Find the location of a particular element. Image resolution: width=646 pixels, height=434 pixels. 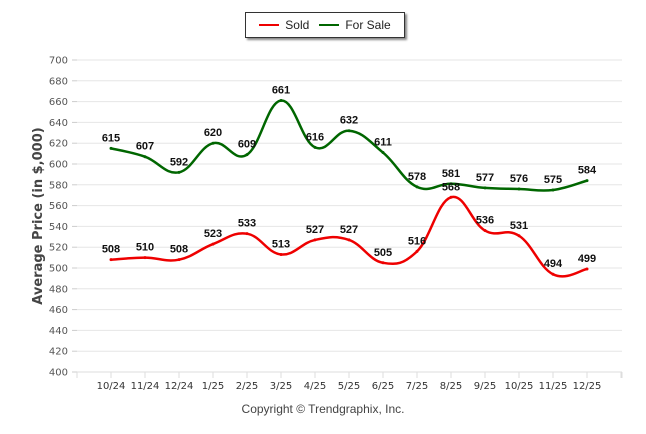

data-label-for-sale: 609 is located at coordinates (247, 145).